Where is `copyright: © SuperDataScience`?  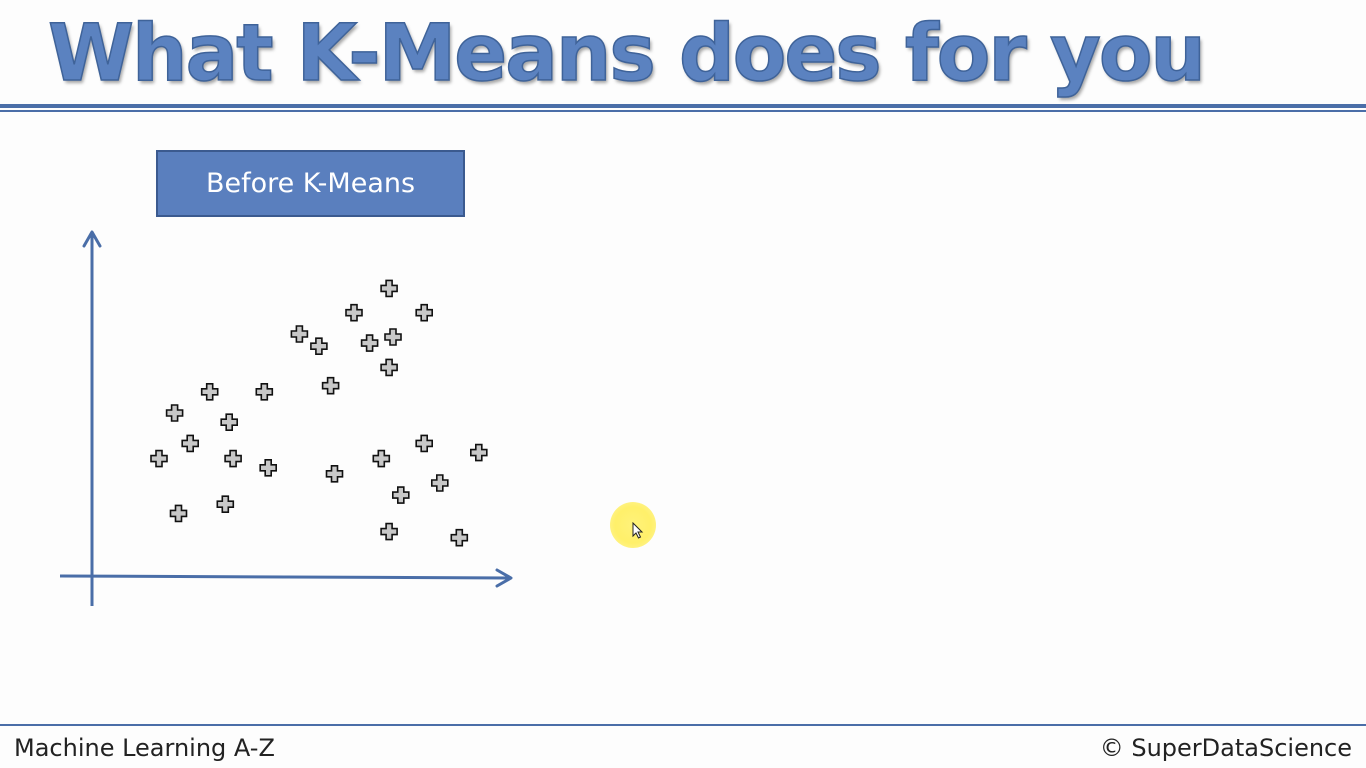
copyright: © SuperDataScience is located at coordinates (1225, 748).